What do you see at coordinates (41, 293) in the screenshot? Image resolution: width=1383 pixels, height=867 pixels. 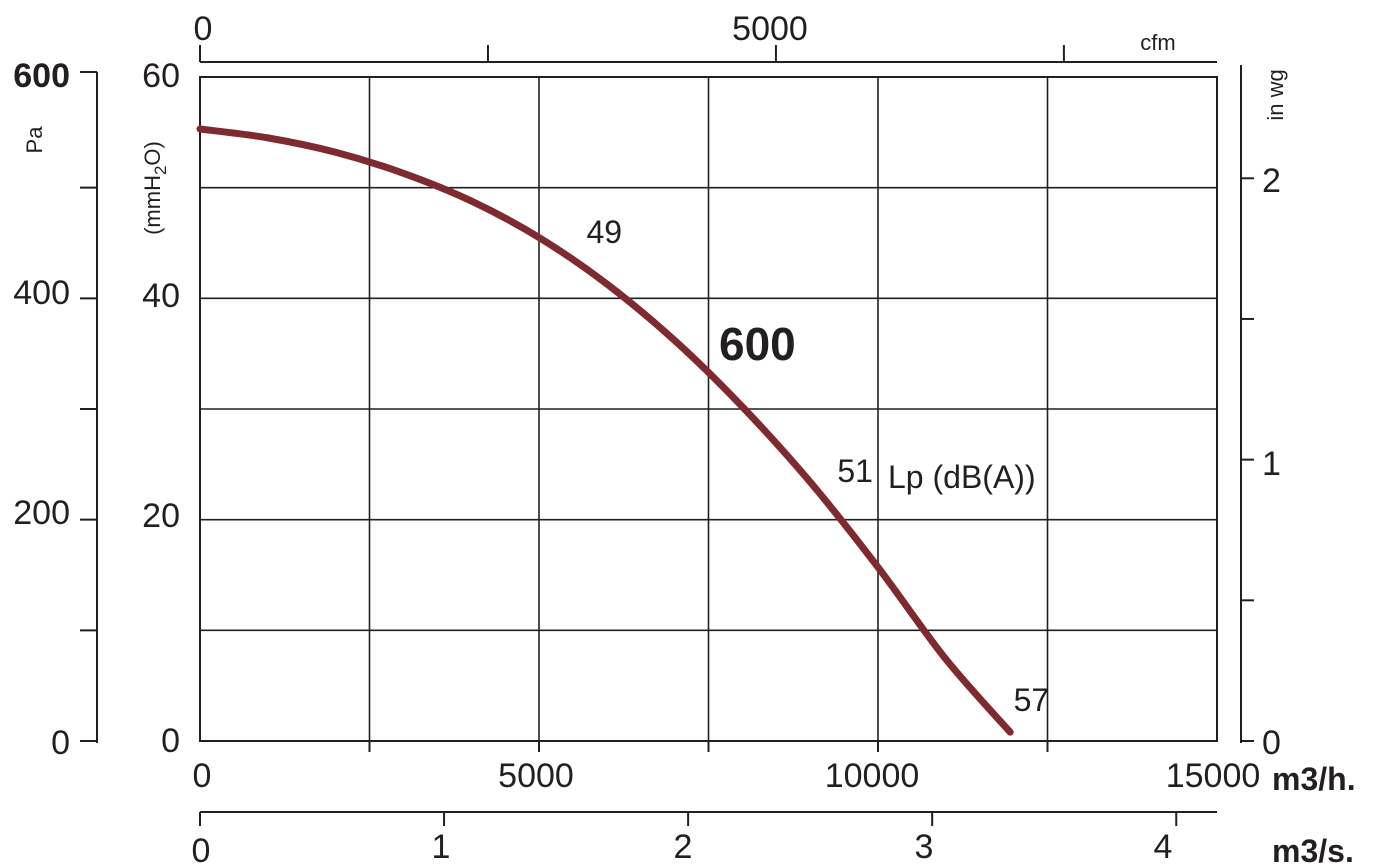 I see `pa-tick-label: 400` at bounding box center [41, 293].